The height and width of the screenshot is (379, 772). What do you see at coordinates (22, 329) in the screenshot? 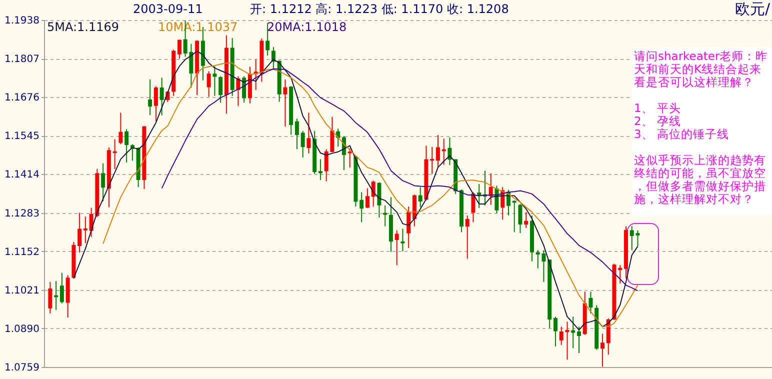
I see `y-tick-label: 1.0890` at bounding box center [22, 329].